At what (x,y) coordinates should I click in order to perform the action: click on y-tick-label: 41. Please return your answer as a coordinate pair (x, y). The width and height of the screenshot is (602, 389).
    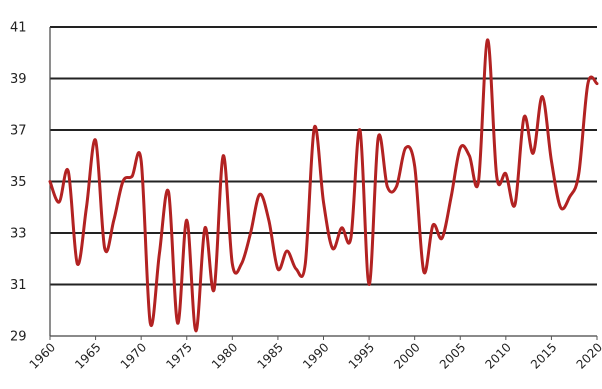
    Looking at the image, I should click on (18, 28).